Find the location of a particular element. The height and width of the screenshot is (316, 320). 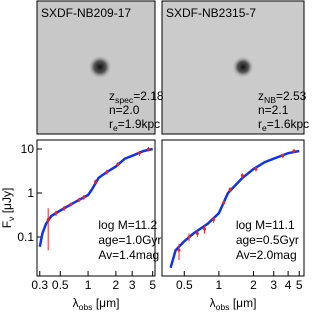

panel-note-base: n=2.0 is located at coordinates (124, 110).